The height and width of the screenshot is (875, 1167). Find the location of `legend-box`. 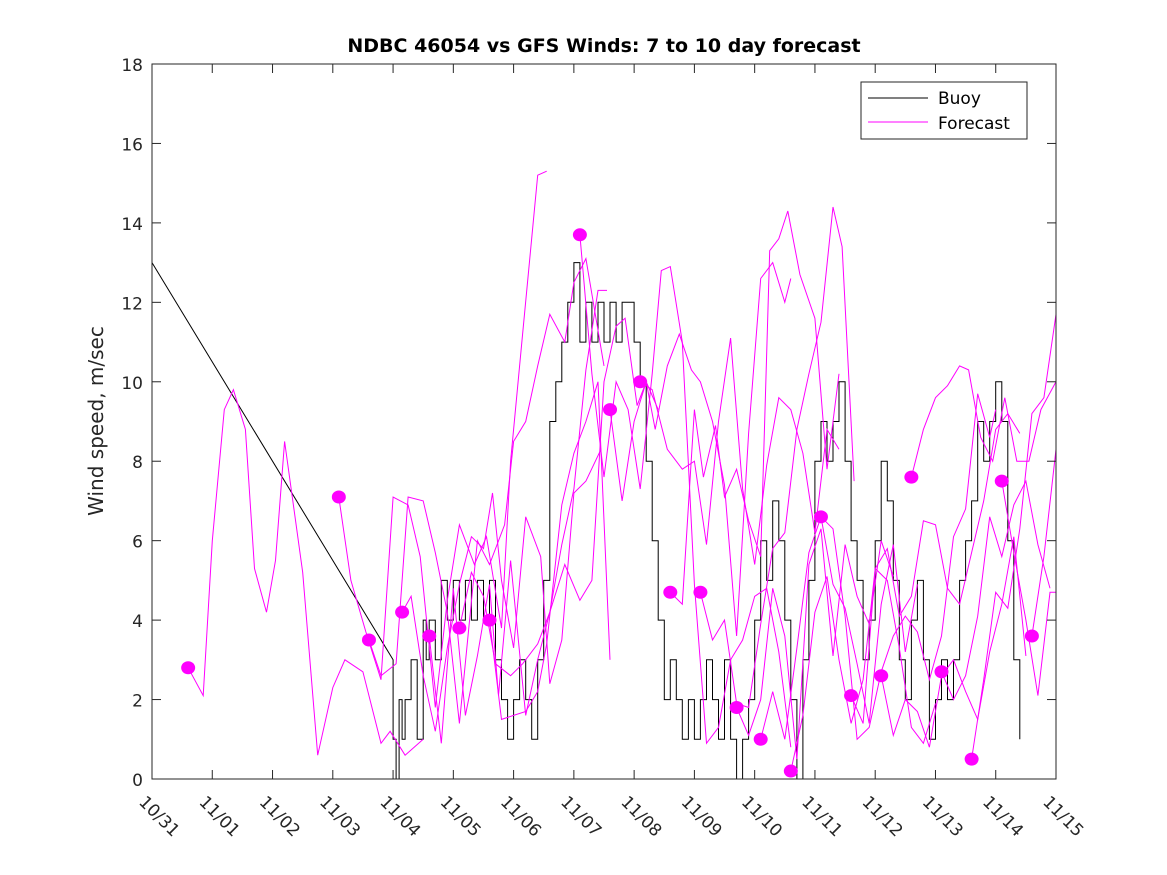

legend-box is located at coordinates (944, 110).